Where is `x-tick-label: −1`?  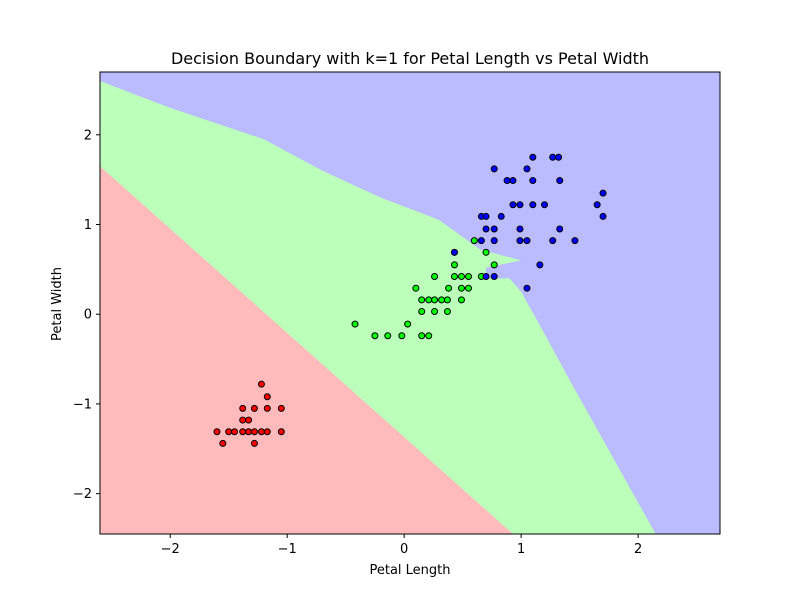 x-tick-label: −1 is located at coordinates (287, 549).